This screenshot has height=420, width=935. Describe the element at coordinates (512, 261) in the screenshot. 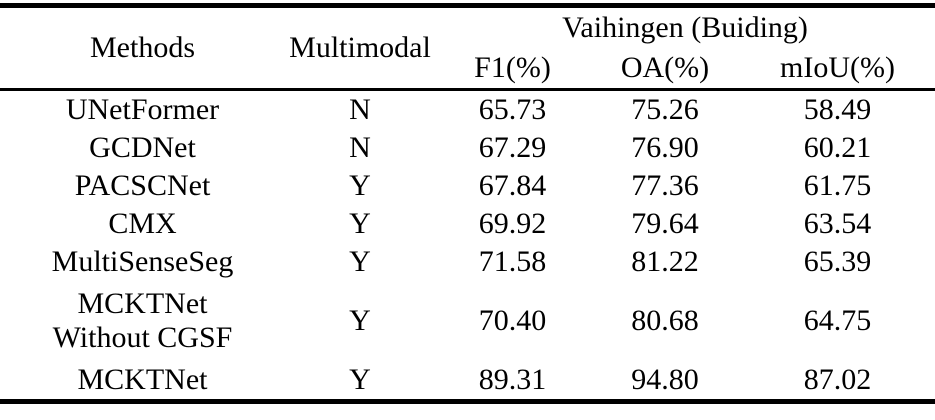

I see `f1-cell: 71.58` at that location.